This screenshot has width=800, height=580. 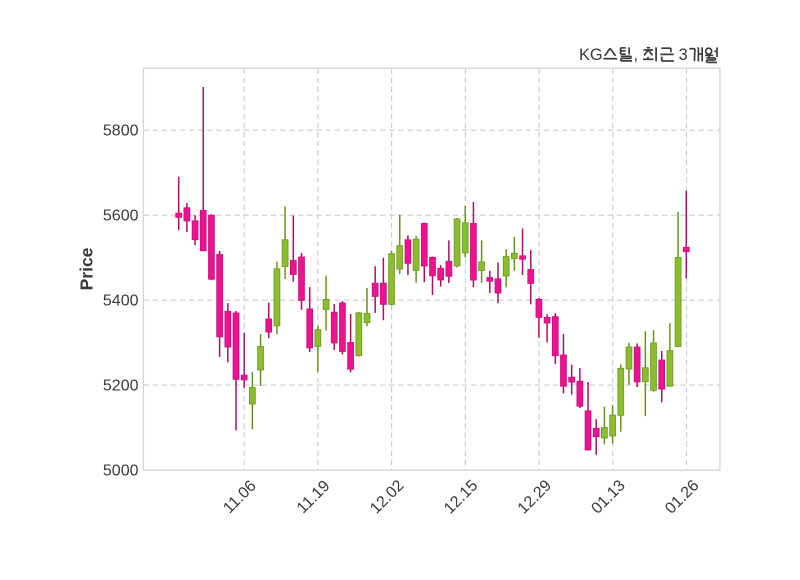 I want to click on svg-text: 5400, so click(x=121, y=301).